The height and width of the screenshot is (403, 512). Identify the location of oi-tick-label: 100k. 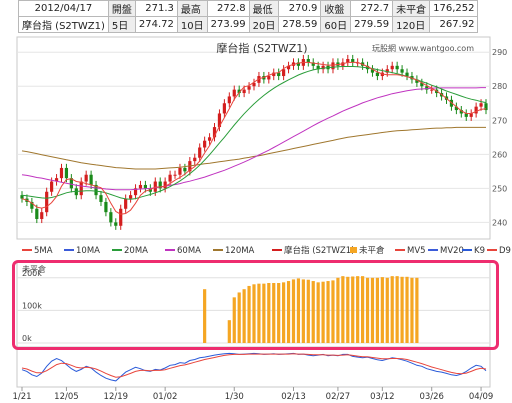
(32, 305).